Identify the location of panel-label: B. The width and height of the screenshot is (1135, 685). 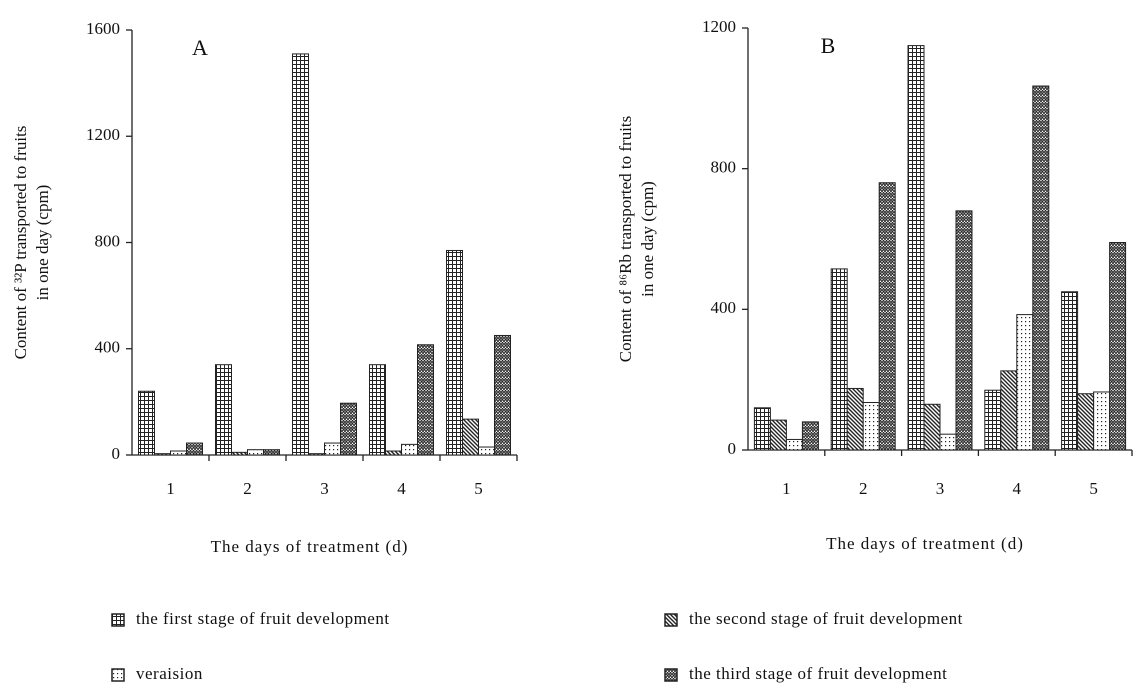
(828, 45).